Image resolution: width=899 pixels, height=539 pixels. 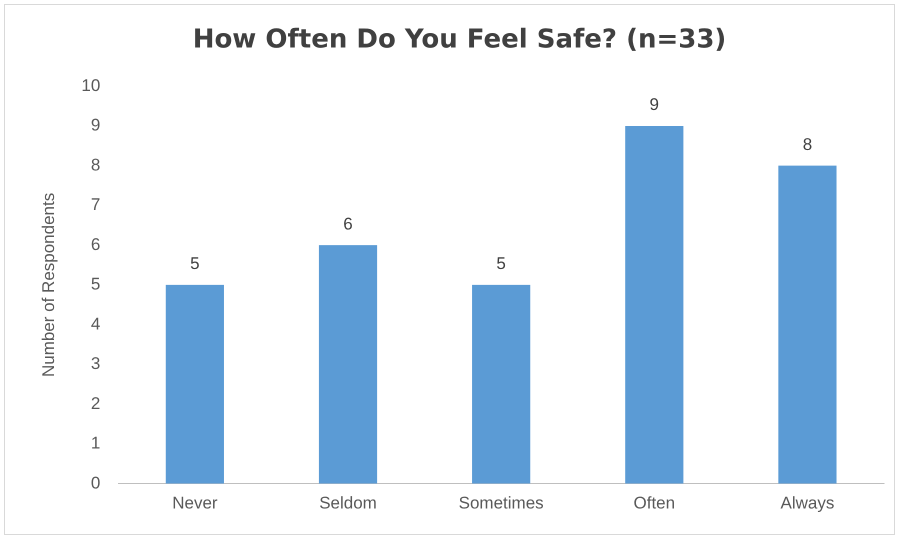 What do you see at coordinates (95, 324) in the screenshot?
I see `y-tick-label: 4` at bounding box center [95, 324].